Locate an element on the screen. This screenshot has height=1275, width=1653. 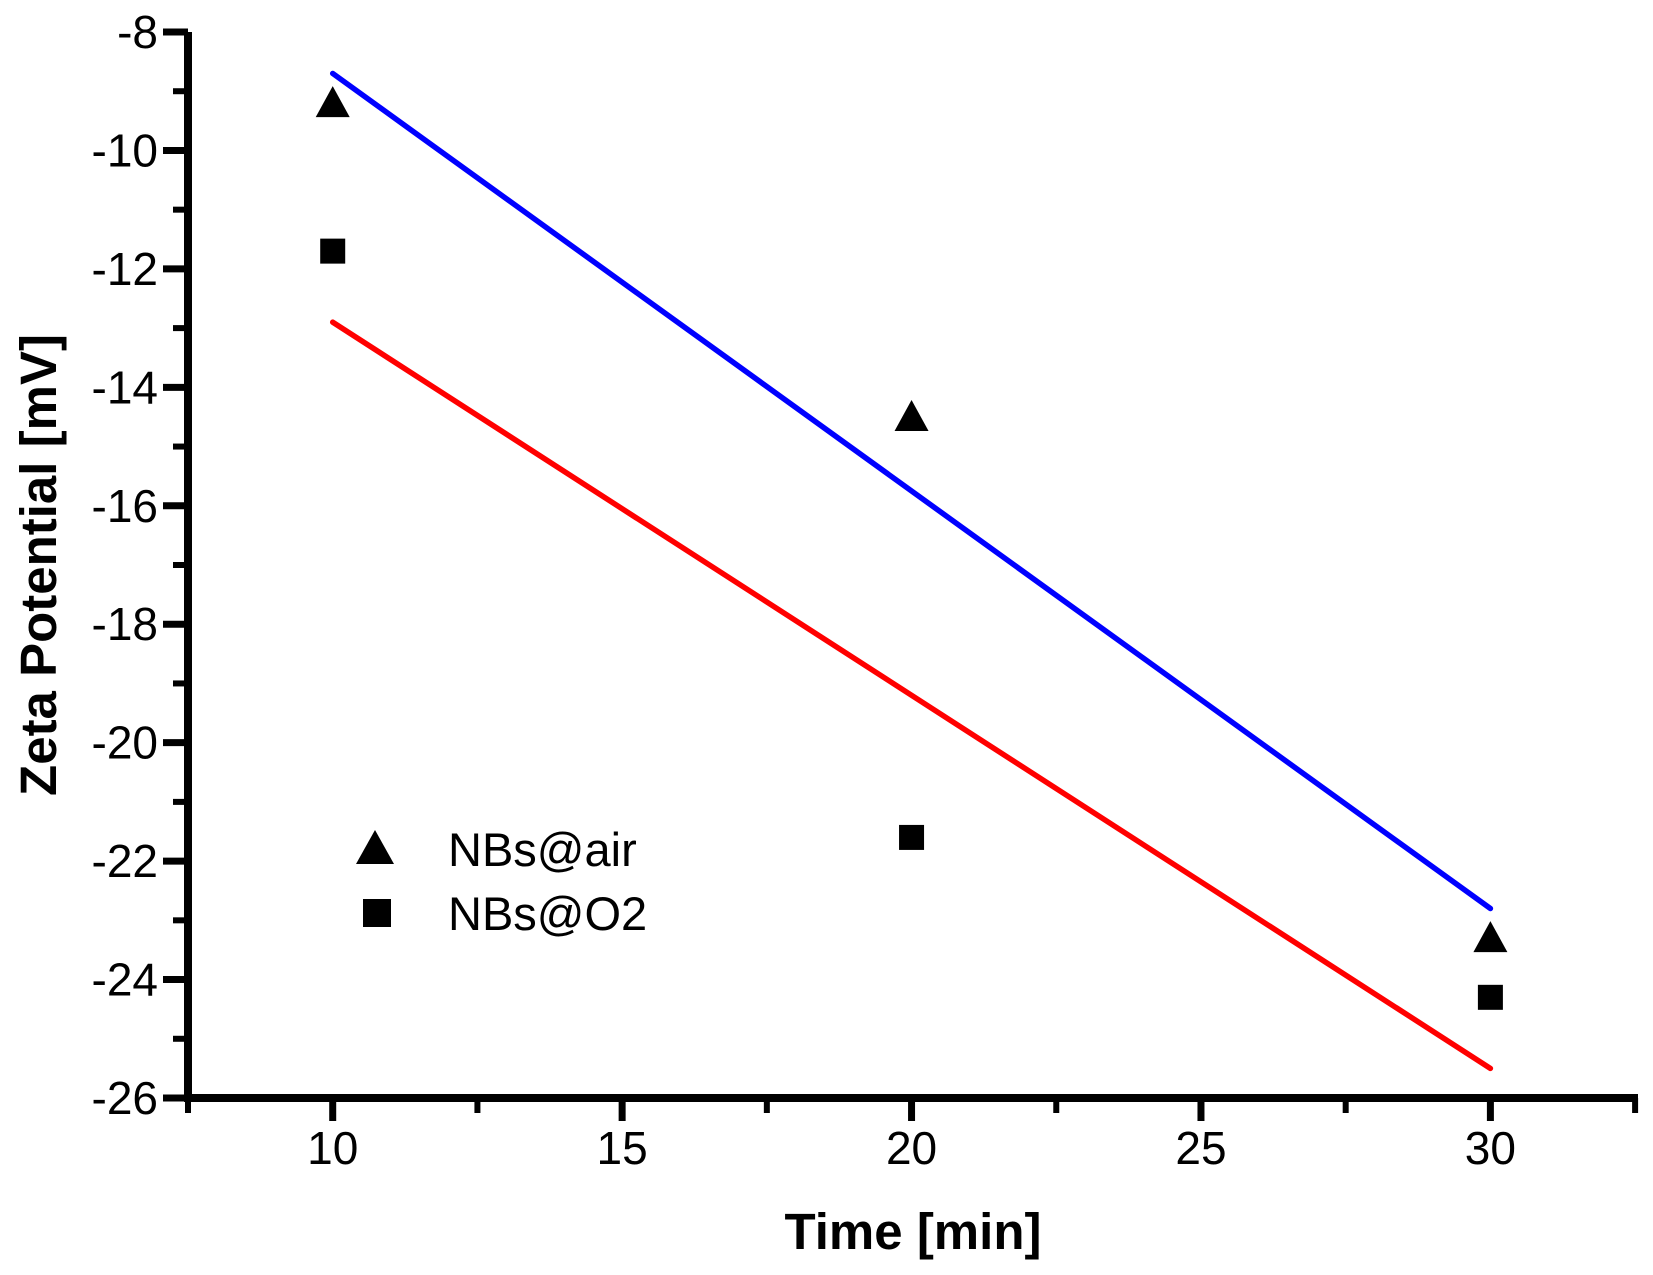
legend-label: NBs@air is located at coordinates (542, 849).